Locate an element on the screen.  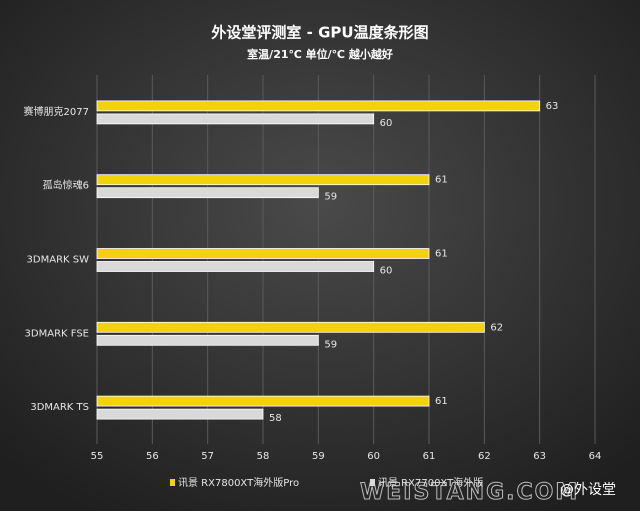
legend-label: 讯景 RX7800XT海外版Pro is located at coordinates (238, 482).